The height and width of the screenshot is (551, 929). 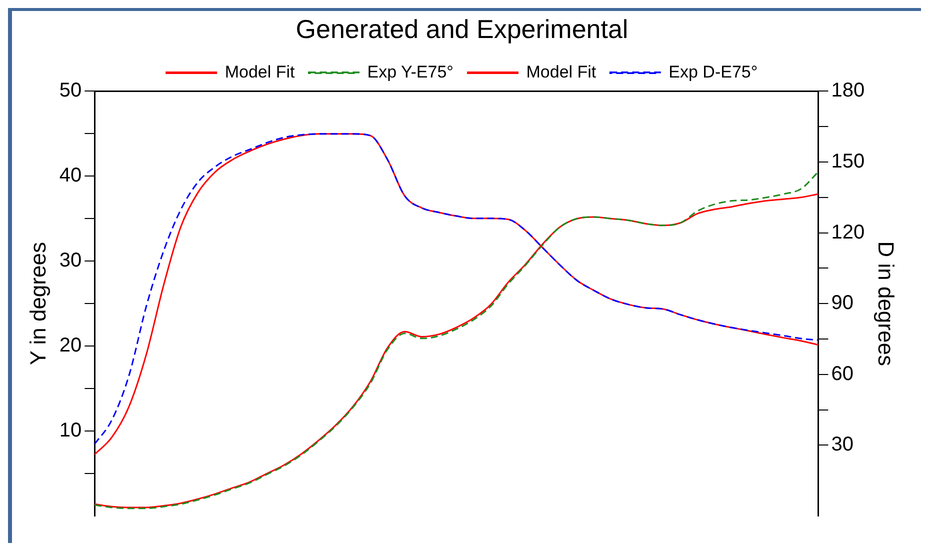 What do you see at coordinates (462, 29) in the screenshot?
I see `chart-title: Generated and Experimental` at bounding box center [462, 29].